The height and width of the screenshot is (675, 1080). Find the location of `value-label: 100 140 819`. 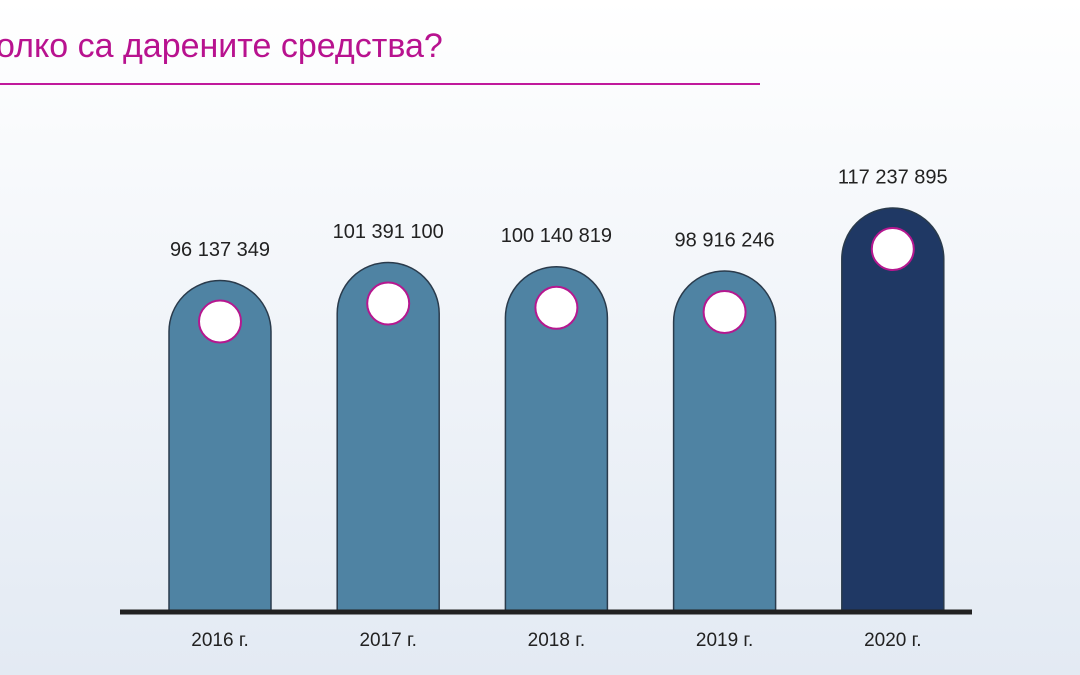

value-label: 100 140 819 is located at coordinates (556, 236).